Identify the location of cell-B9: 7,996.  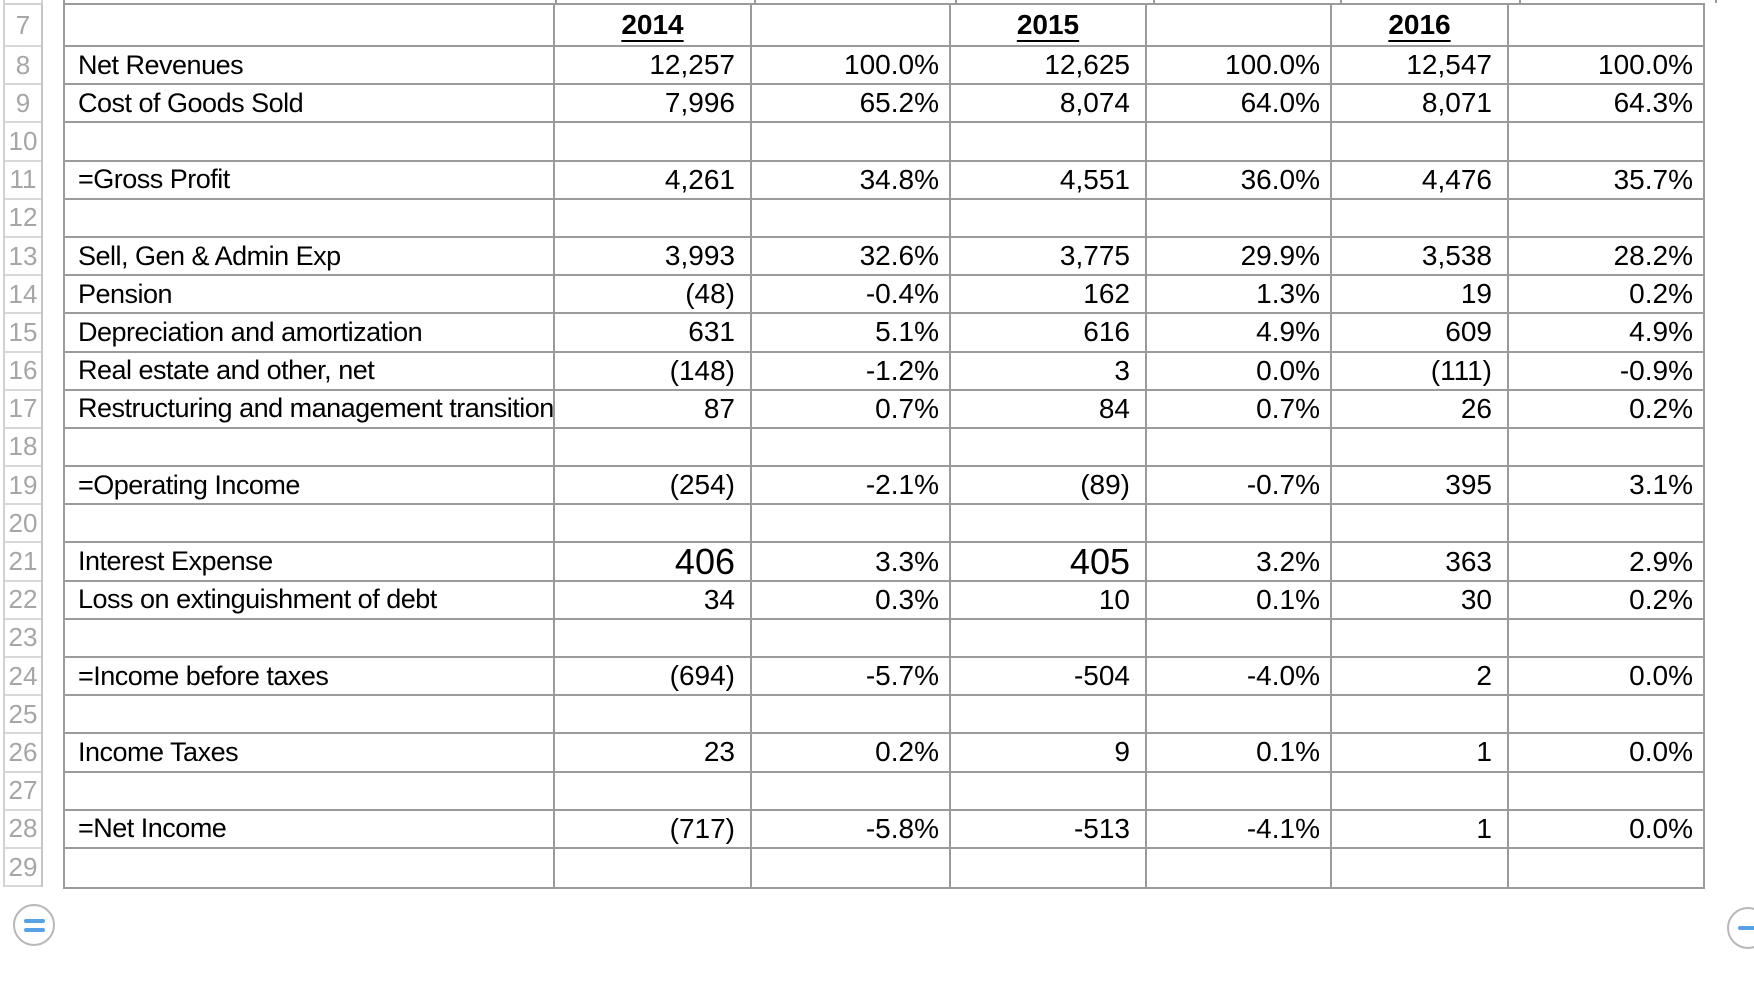
(653, 104).